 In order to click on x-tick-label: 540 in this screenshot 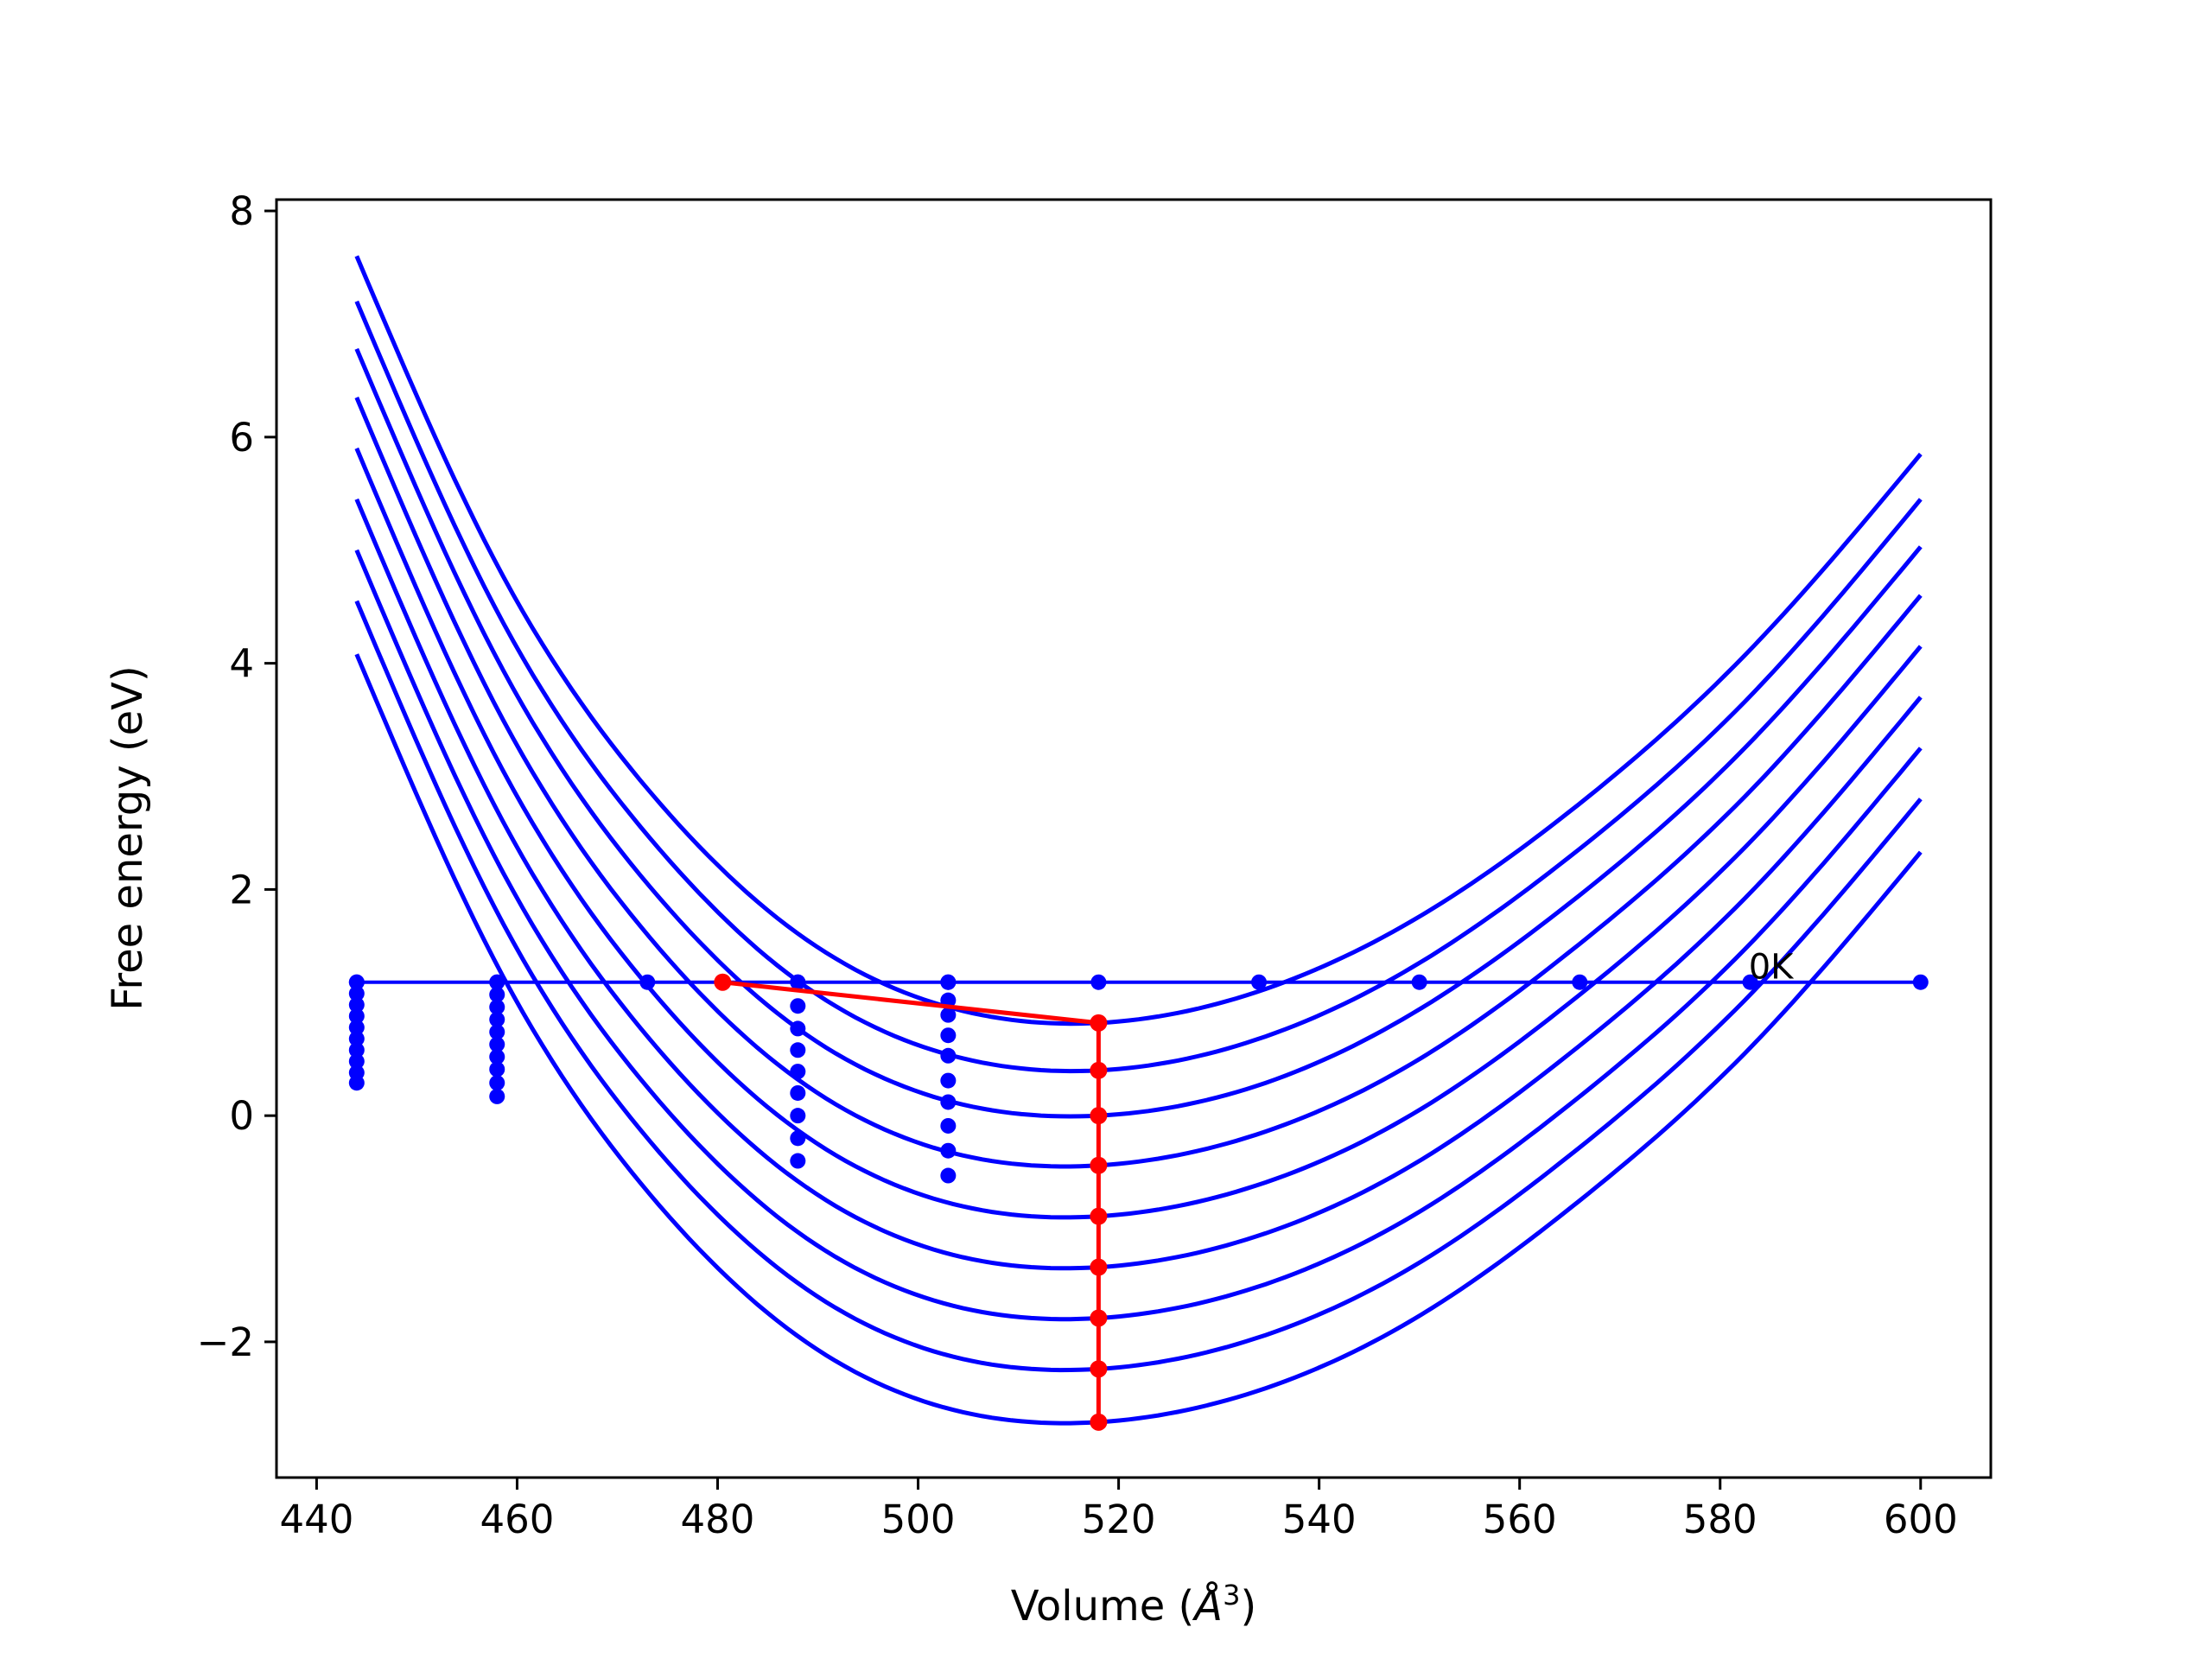, I will do `click(1319, 1519)`.